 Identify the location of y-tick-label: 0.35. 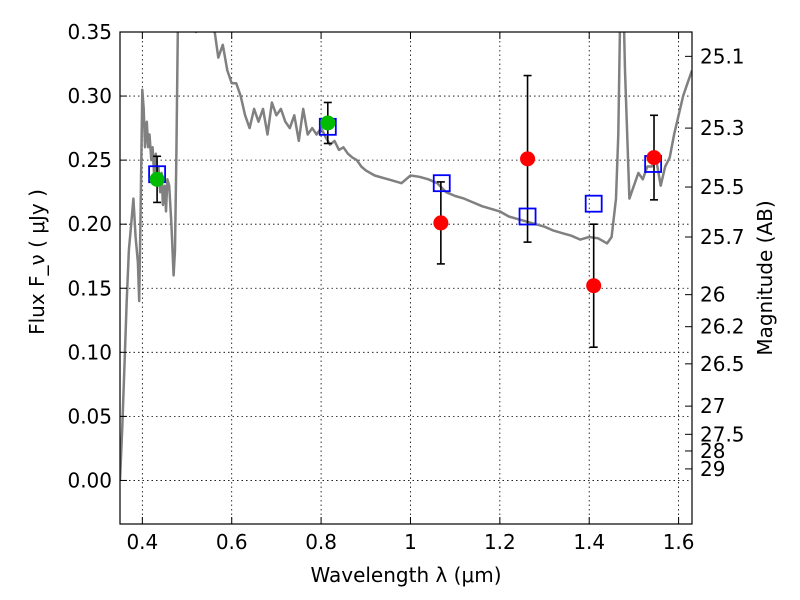
(89, 32).